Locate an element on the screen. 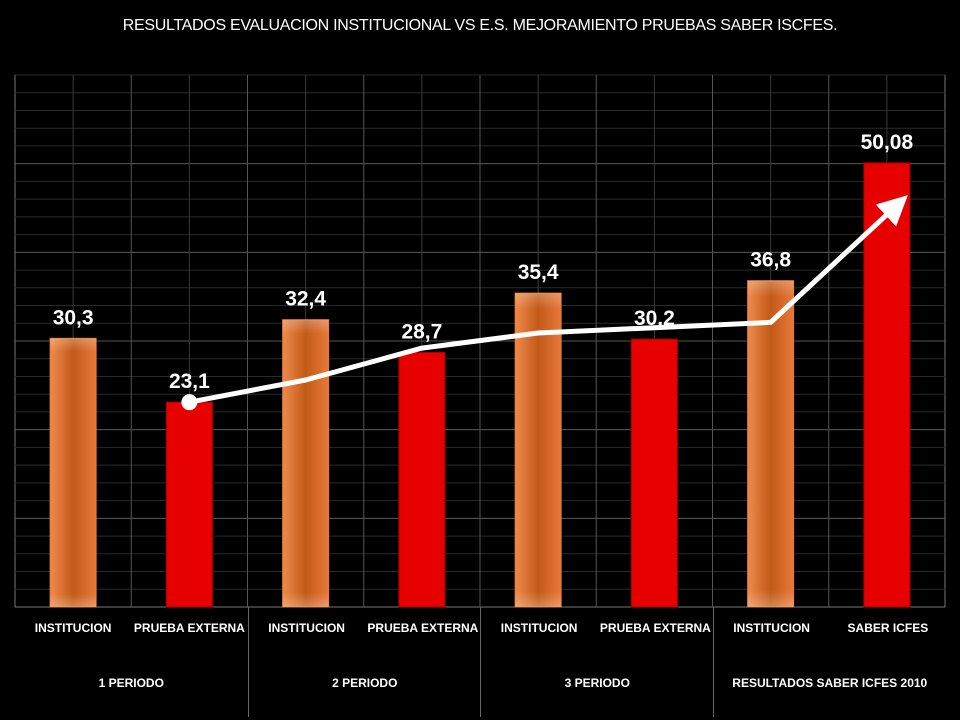 Image resolution: width=960 pixels, height=720 pixels. category-label-2: PRUEBA EXTERNA is located at coordinates (189, 628).